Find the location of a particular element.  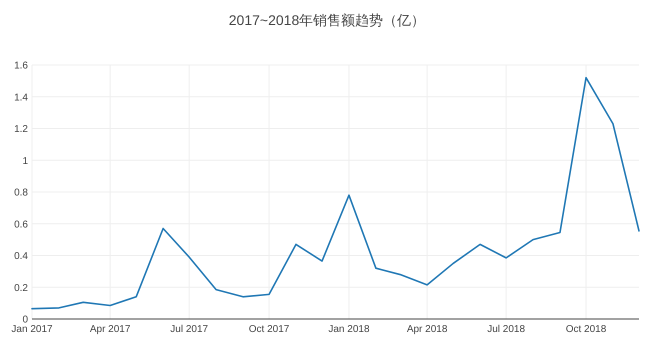

y-tick-label: 0.6 is located at coordinates (21, 224).